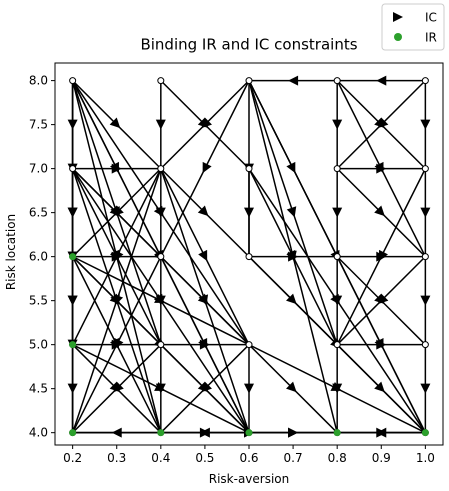  I want to click on y-tick-label: 5.5, so click(38, 301).